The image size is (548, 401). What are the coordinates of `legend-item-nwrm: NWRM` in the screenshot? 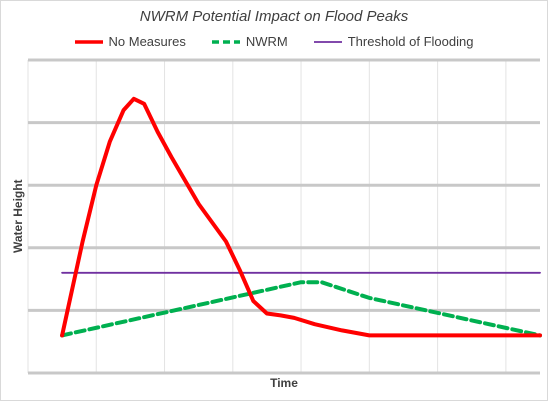 It's located at (249, 41).